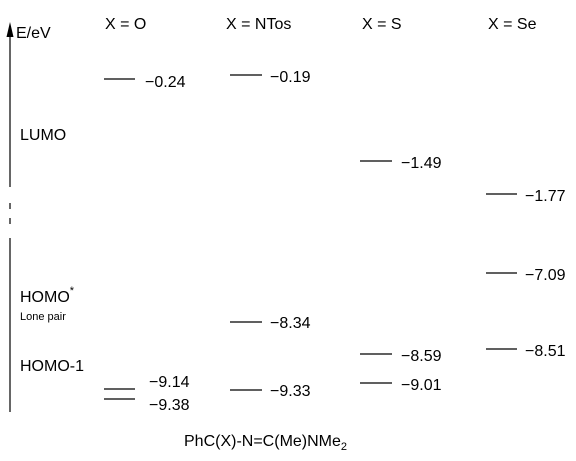 The image size is (576, 461). Describe the element at coordinates (545, 196) in the screenshot. I see `level-value-se-lumo: −1.77` at that location.